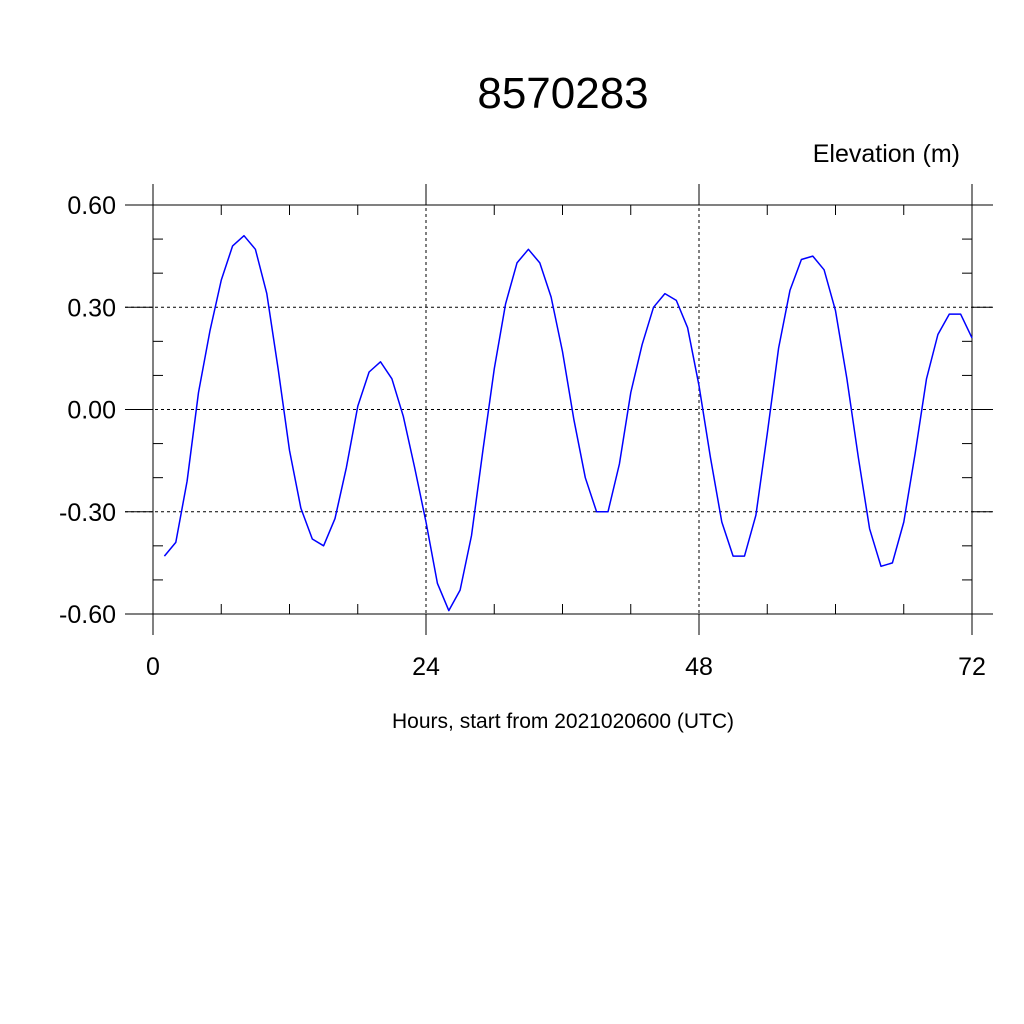 This screenshot has height=1024, width=1024. Describe the element at coordinates (563, 721) in the screenshot. I see `x-axis-label: Hours, start from 2021020600 (UTC)` at that location.